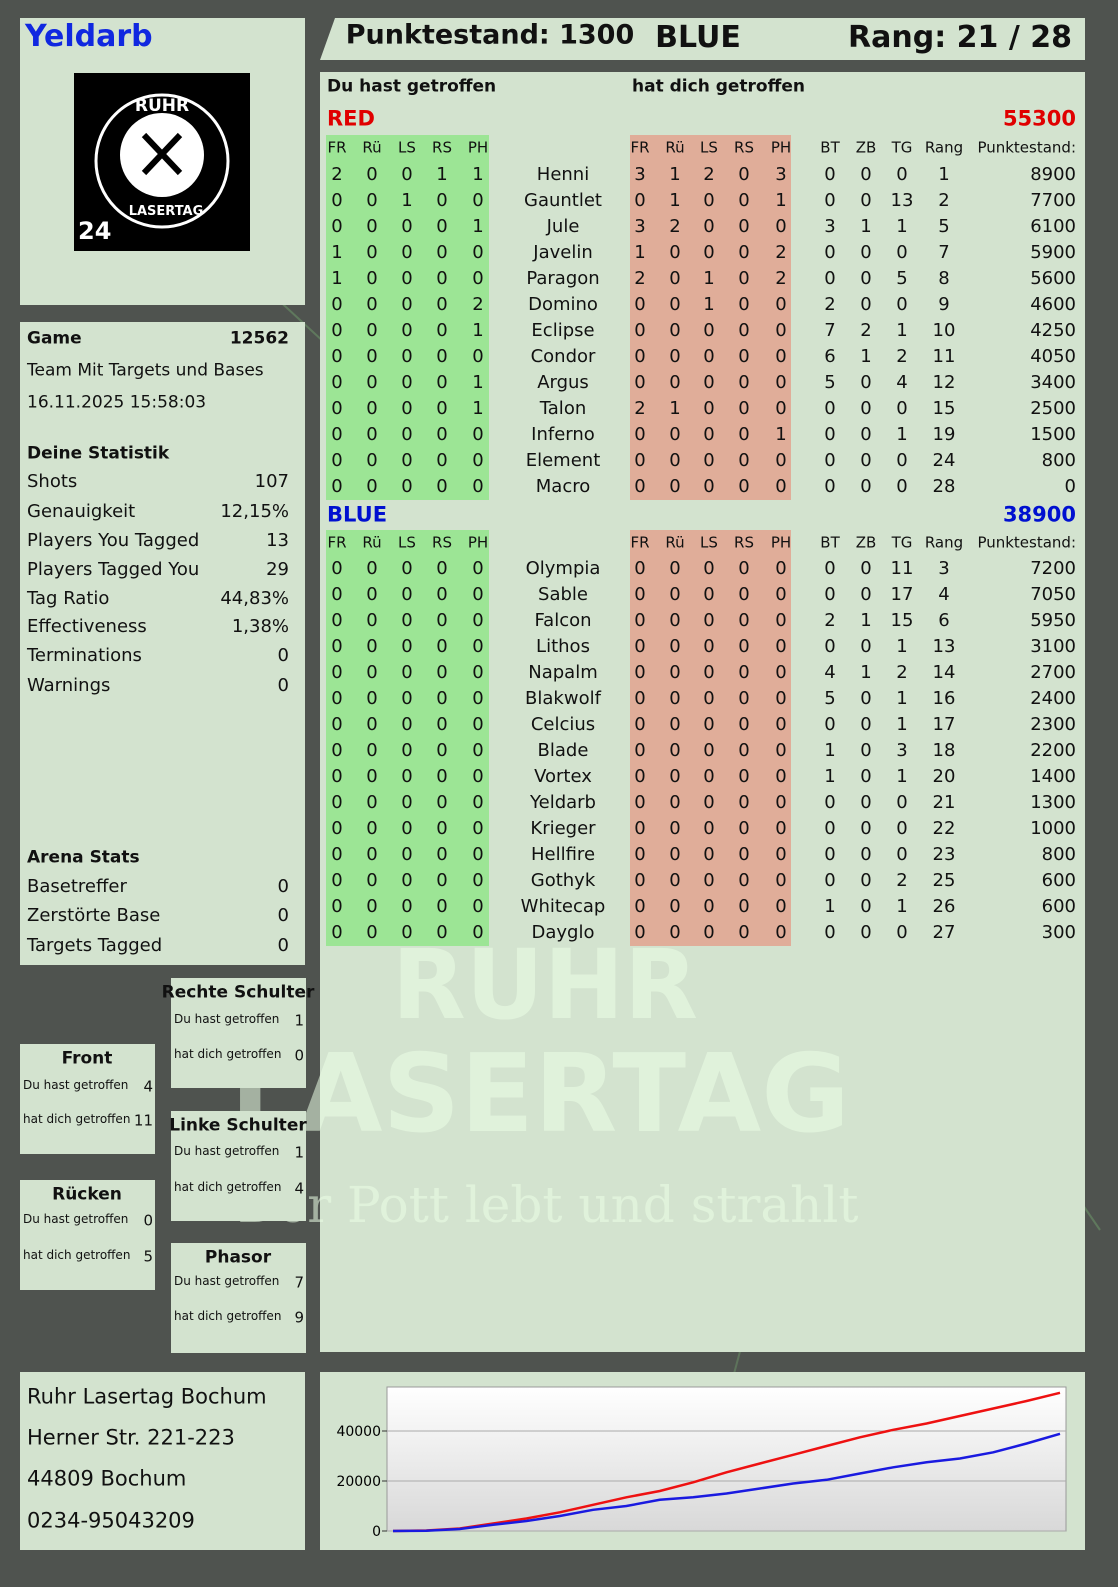  Describe the element at coordinates (675, 226) in the screenshot. I see `got-cell: 2` at that location.